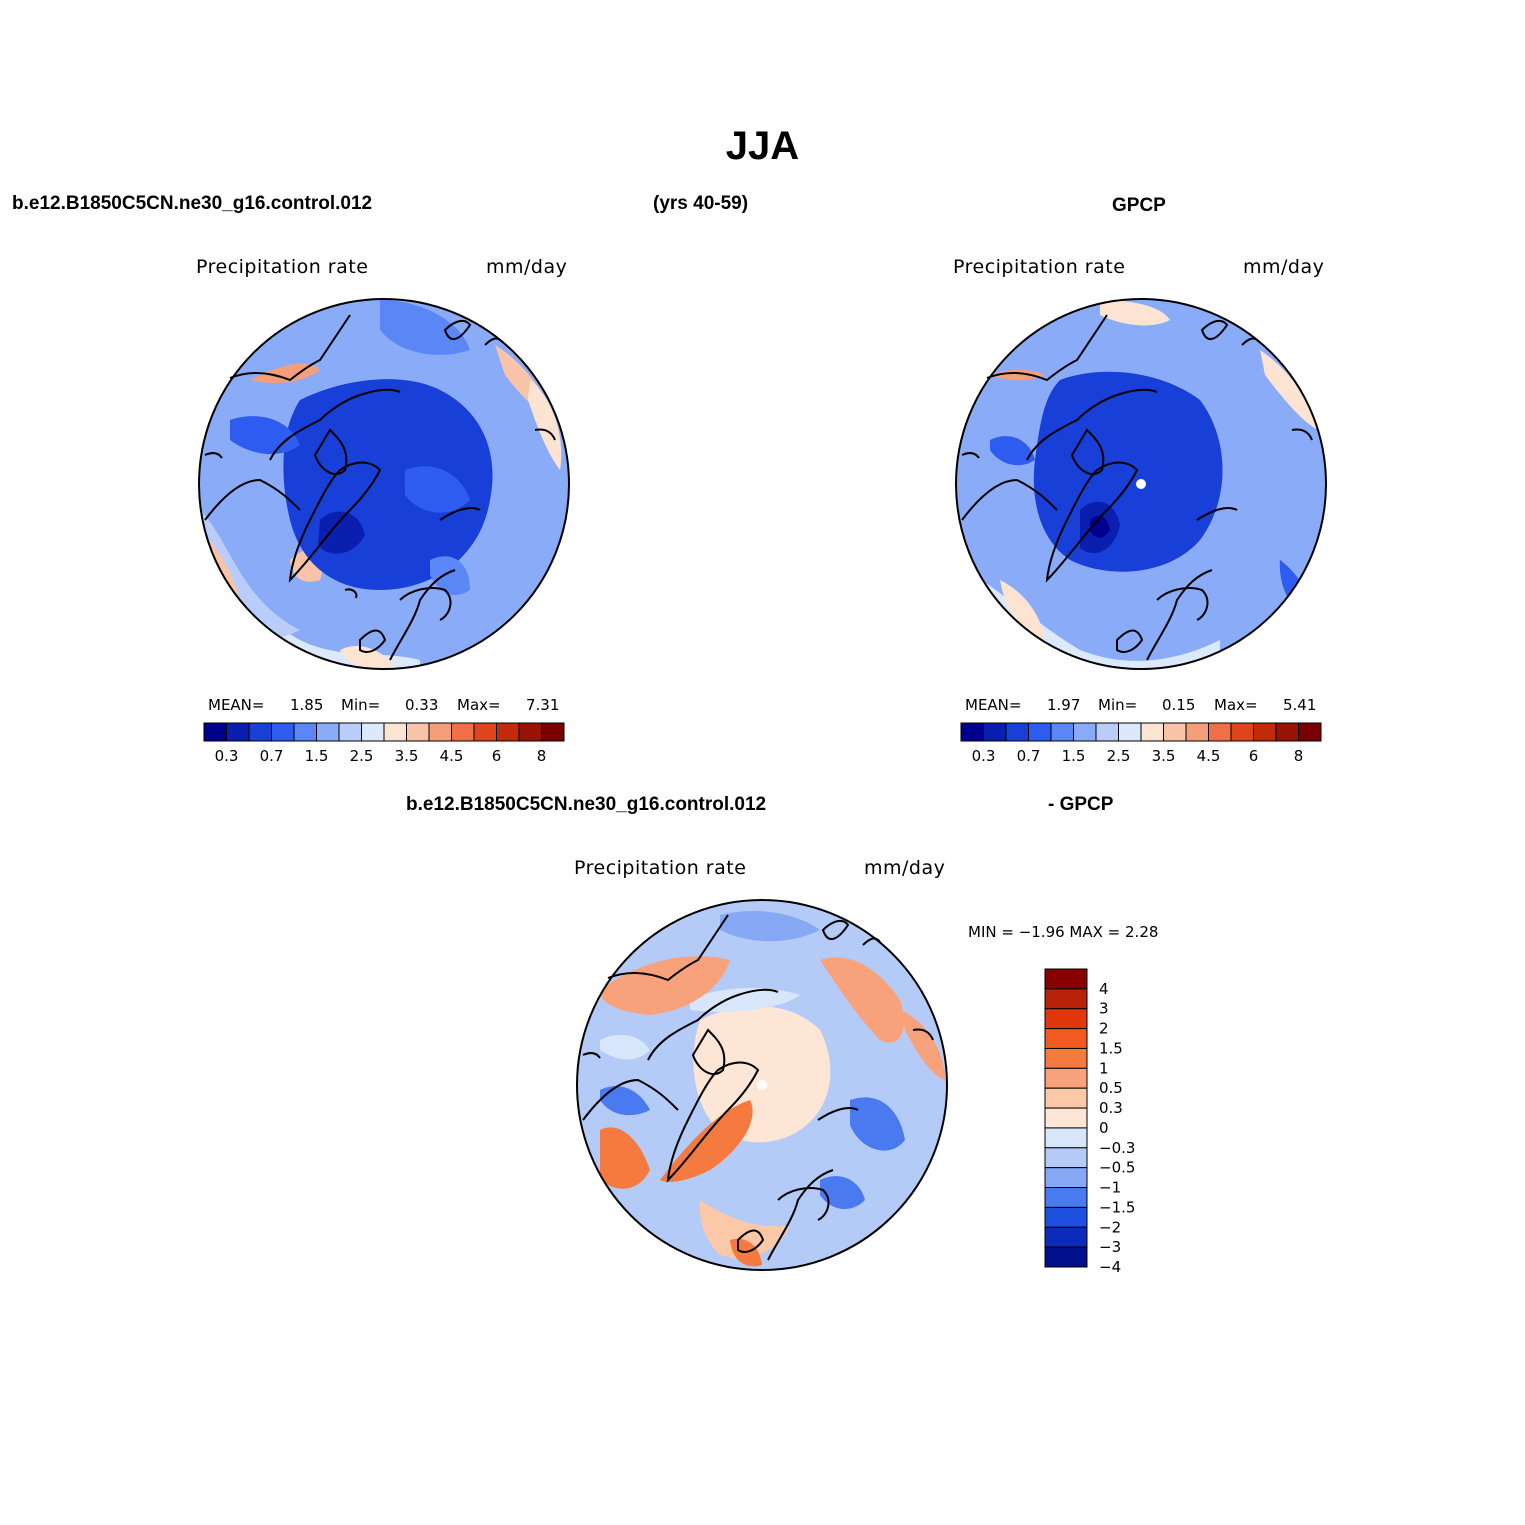  I want to click on years-header: (yrs 40-59), so click(701, 203).